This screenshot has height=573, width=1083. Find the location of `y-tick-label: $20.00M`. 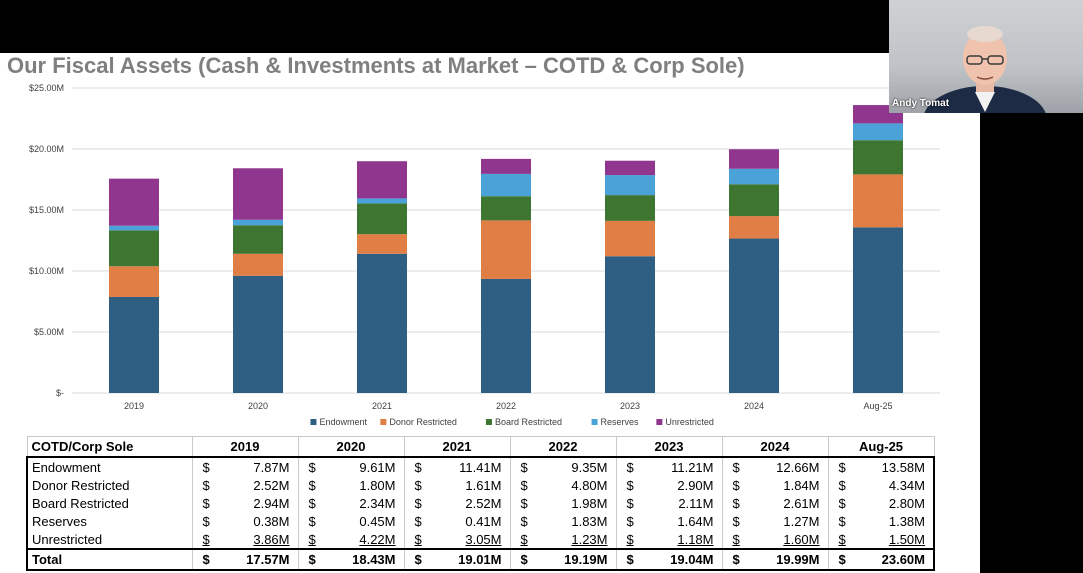

y-tick-label: $20.00M is located at coordinates (46, 149).